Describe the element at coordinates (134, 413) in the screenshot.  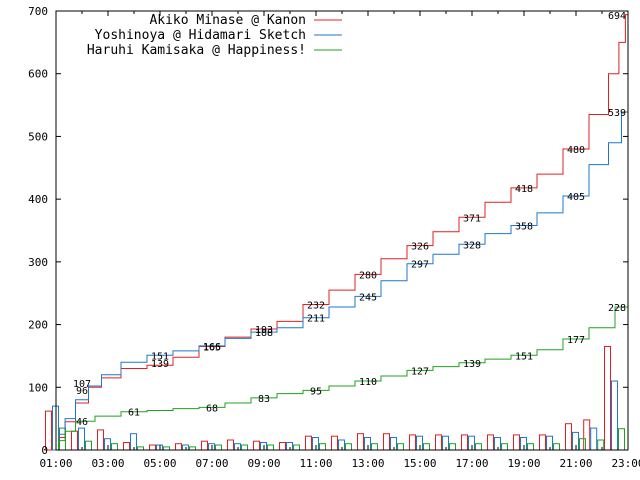
I see `data-label: 61` at that location.